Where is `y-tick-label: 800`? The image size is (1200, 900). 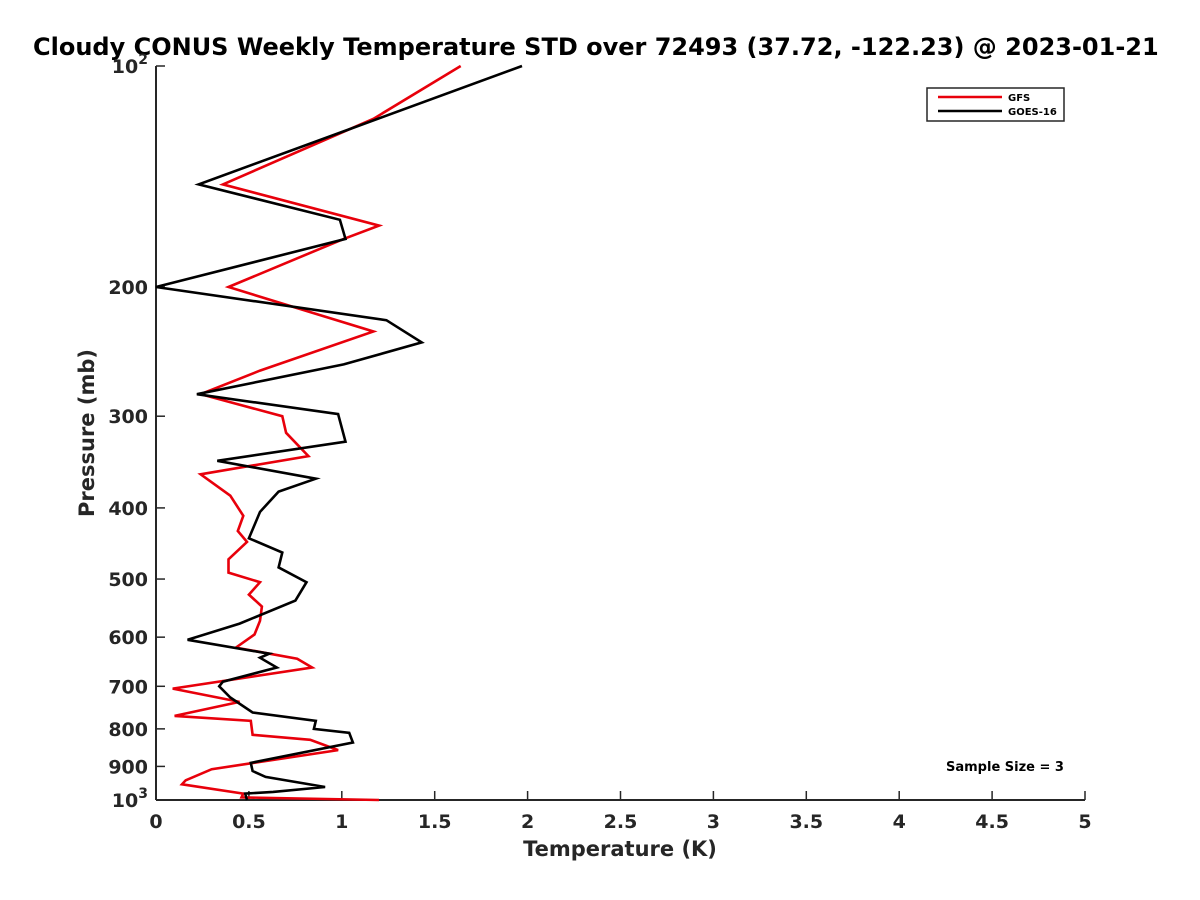 y-tick-label: 800 is located at coordinates (128, 730).